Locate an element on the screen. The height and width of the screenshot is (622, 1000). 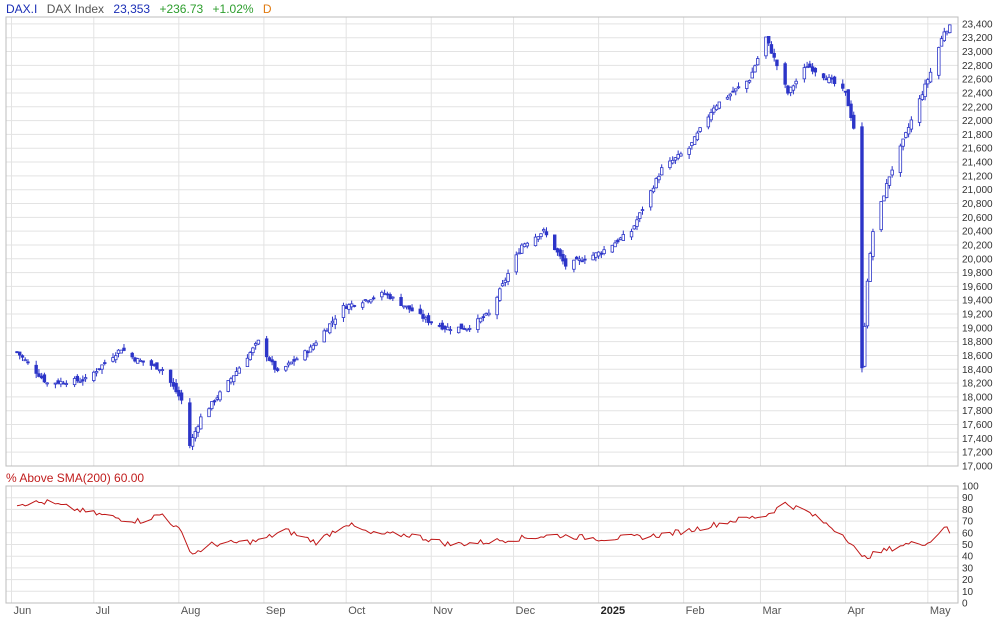
month-tick-label: Mar is located at coordinates (771, 611).